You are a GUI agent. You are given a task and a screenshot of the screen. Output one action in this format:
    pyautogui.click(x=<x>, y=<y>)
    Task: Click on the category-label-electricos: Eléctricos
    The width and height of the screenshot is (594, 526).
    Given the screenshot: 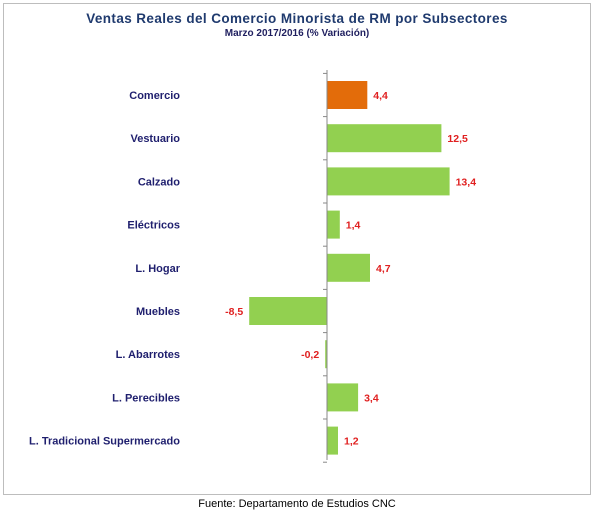 What is the action you would take?
    pyautogui.click(x=153, y=226)
    